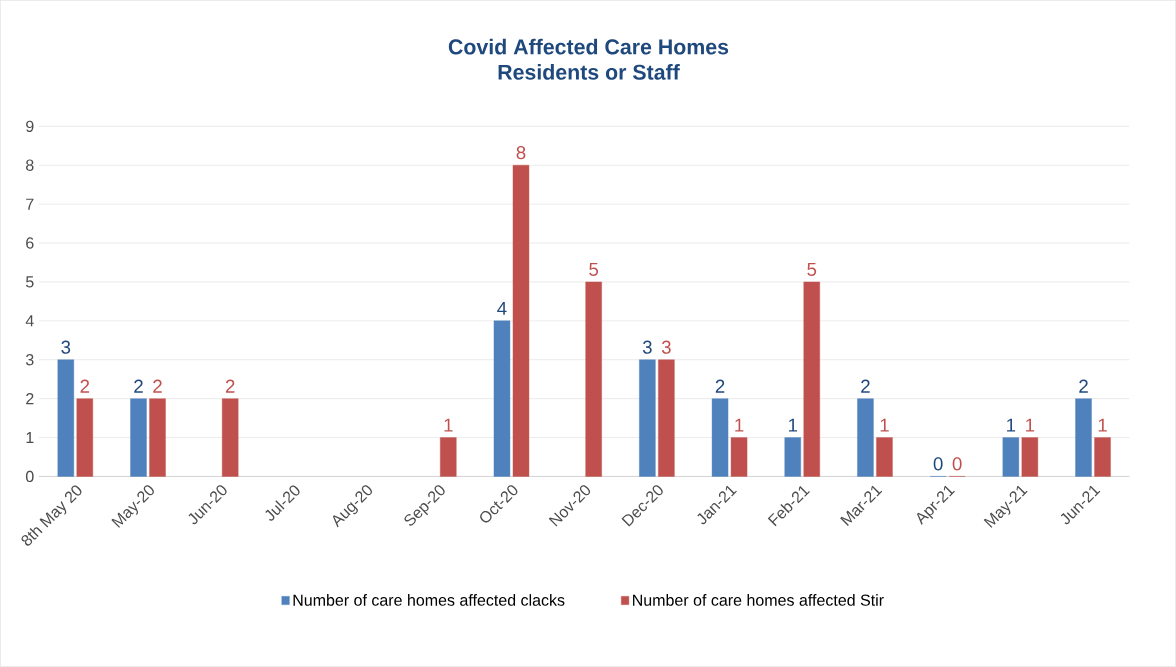  Describe the element at coordinates (758, 600) in the screenshot. I see `legend-label: Number of care homes affected Stir` at that location.